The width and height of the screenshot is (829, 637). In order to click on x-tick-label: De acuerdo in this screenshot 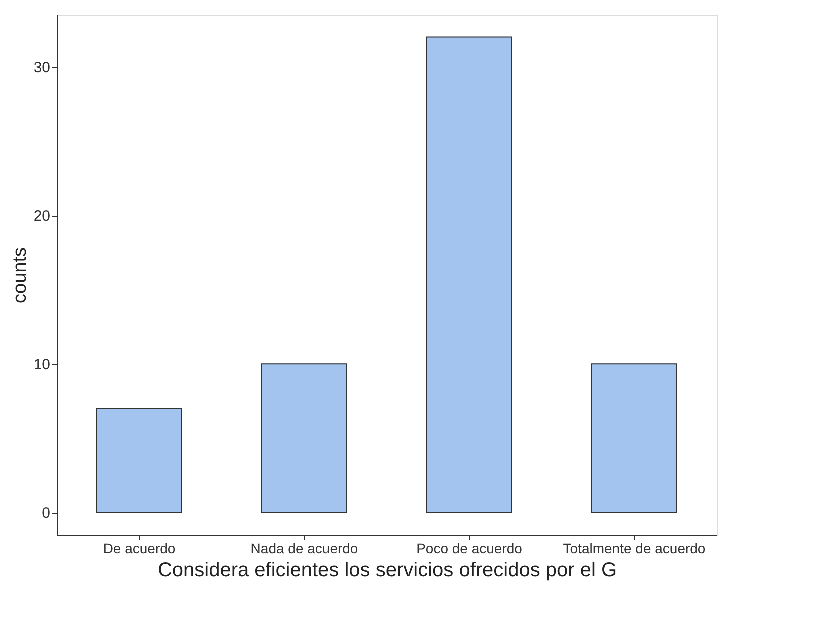, I will do `click(139, 548)`.